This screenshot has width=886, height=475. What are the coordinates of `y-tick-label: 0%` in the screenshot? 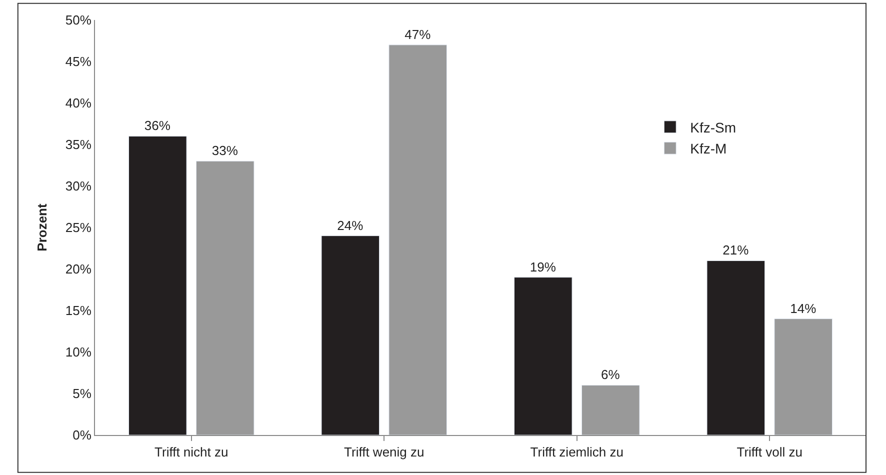 It's located at (82, 435).